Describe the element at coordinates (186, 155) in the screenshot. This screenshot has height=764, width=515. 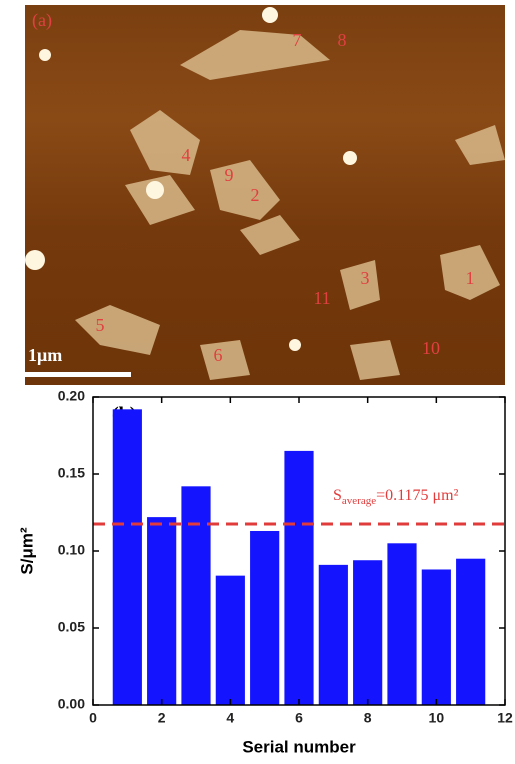
I see `flake-label: 4` at that location.